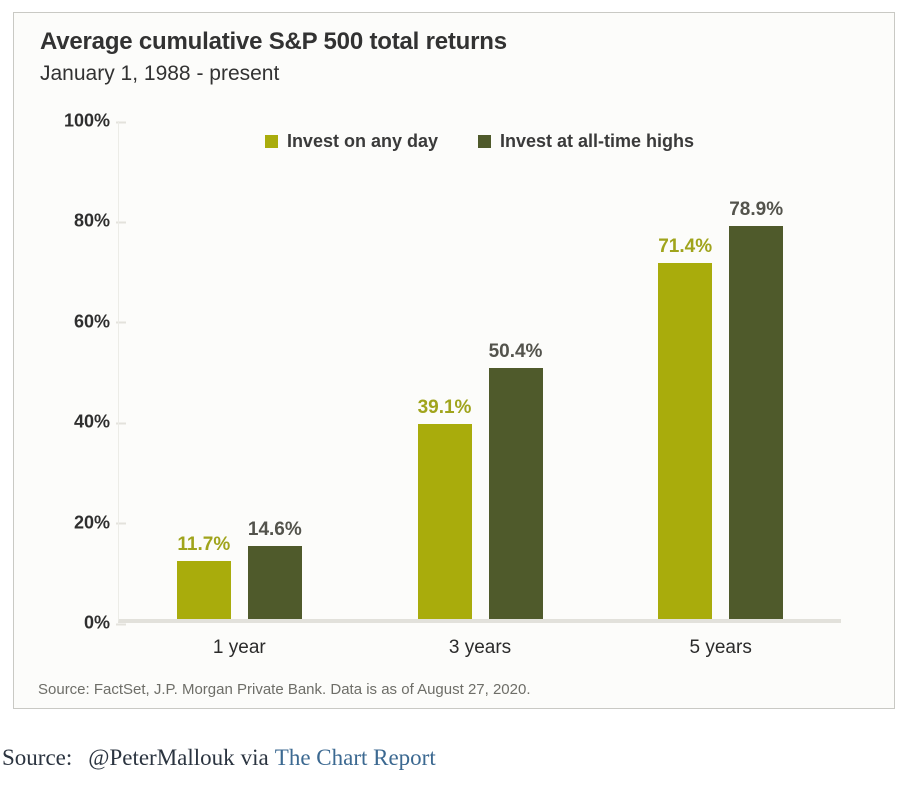 The image size is (902, 787). What do you see at coordinates (70, 372) in the screenshot?
I see `y-axis: 0% 20% 40% 60% 80% 100%` at bounding box center [70, 372].